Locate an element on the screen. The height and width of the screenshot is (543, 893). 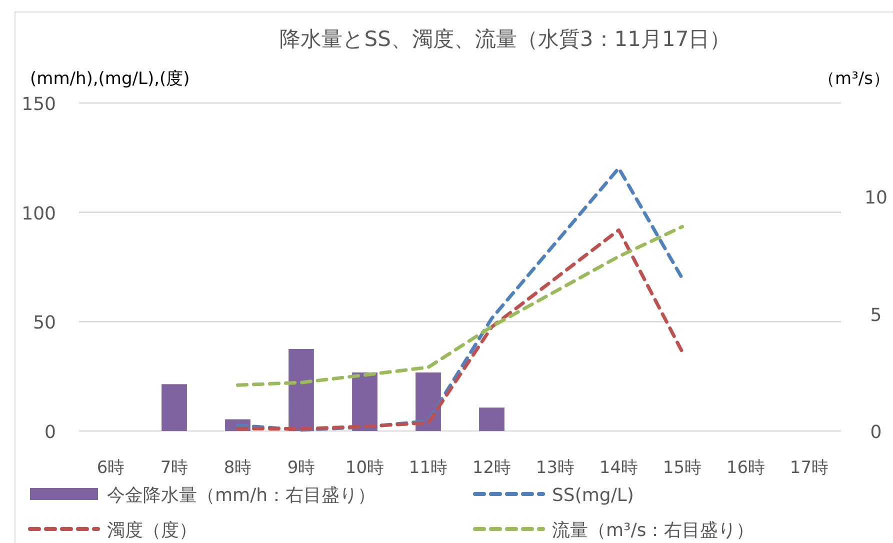
x-tick-label: 17時 is located at coordinates (809, 468).